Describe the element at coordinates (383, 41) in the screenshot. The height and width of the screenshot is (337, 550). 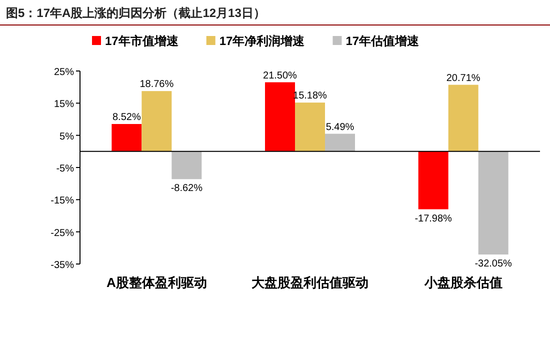
I see `legend-label: 17年估值增速` at that location.